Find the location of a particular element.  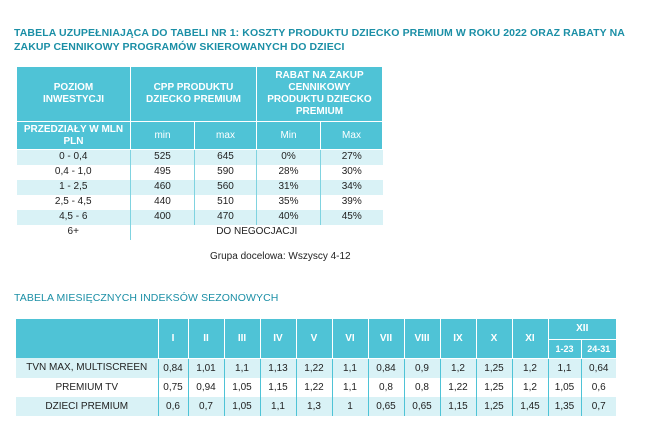

cpp-min-cell: 440 is located at coordinates (162, 202).